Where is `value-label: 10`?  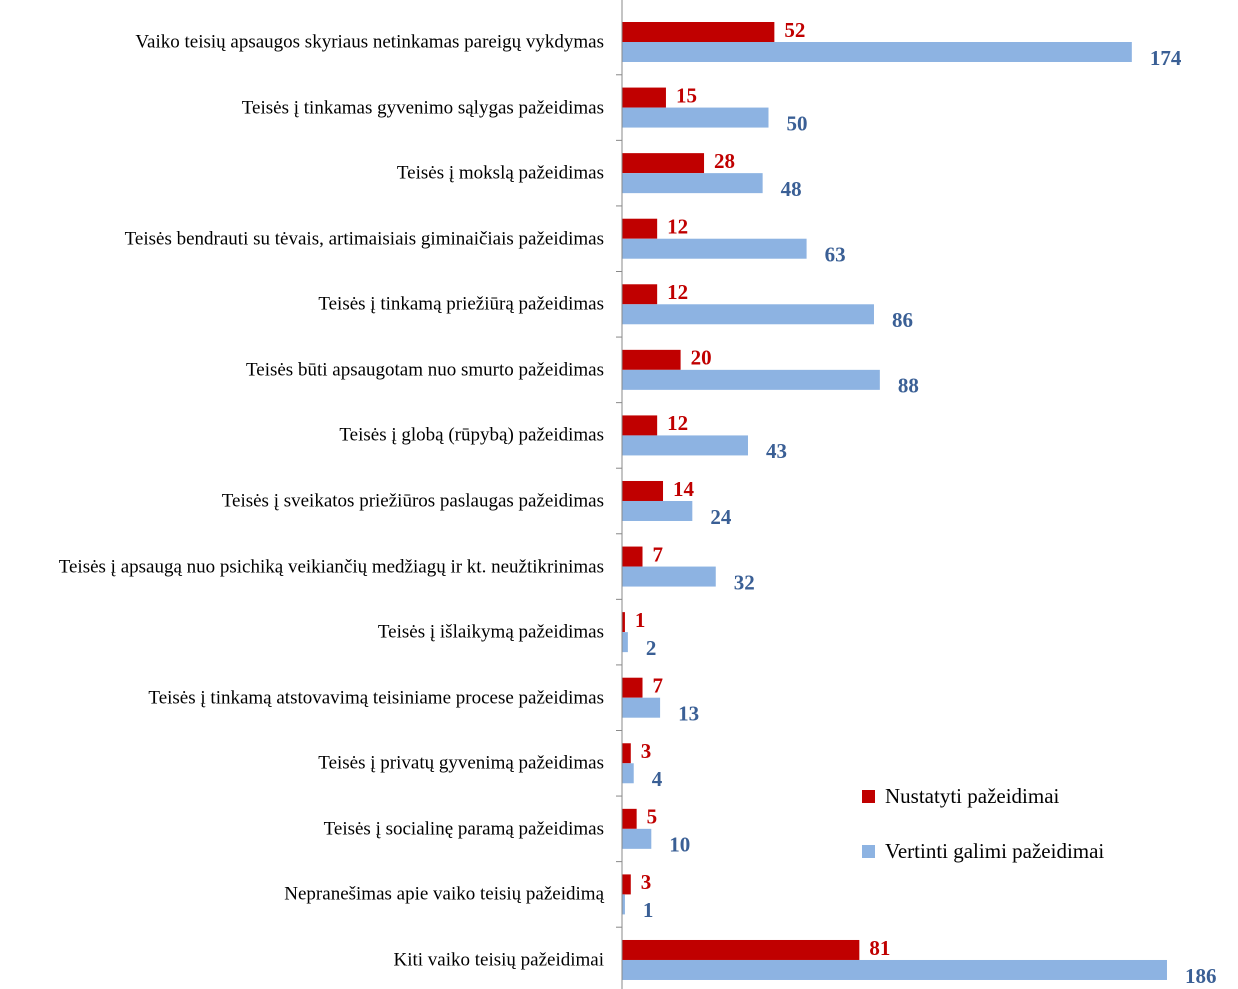 value-label: 10 is located at coordinates (679, 845).